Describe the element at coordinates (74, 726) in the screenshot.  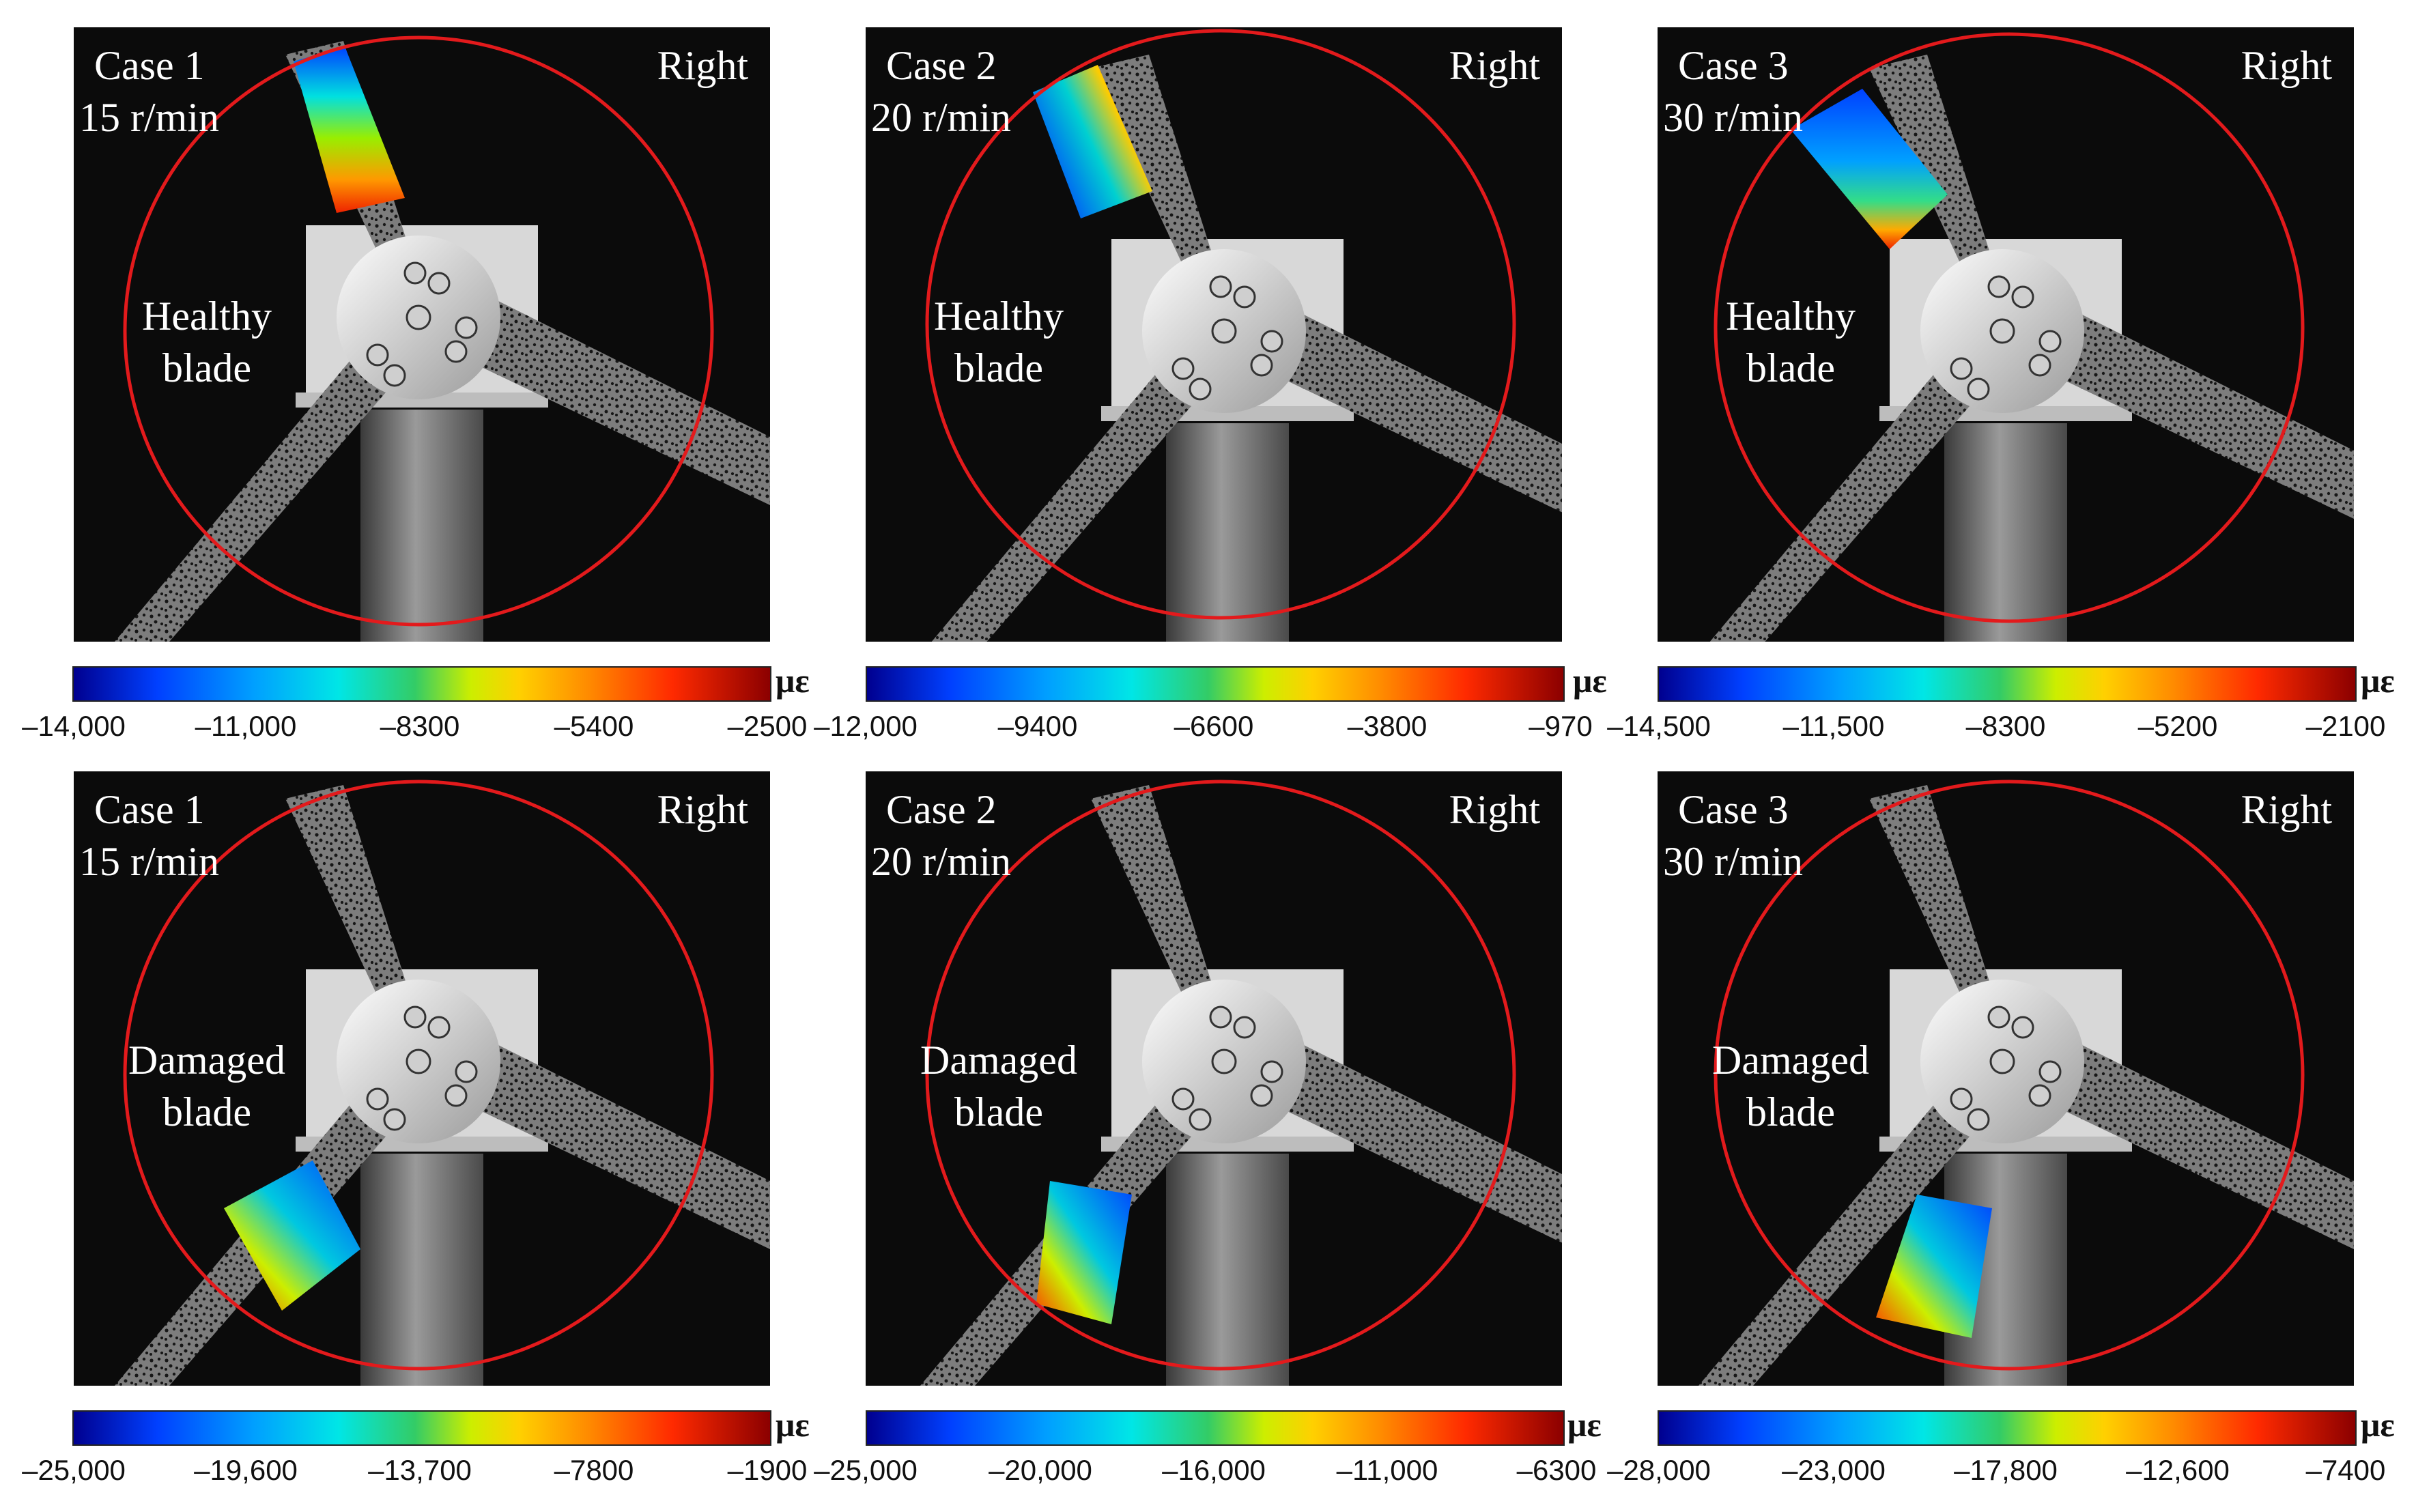
I see `colorbar-tick: –14,000` at that location.